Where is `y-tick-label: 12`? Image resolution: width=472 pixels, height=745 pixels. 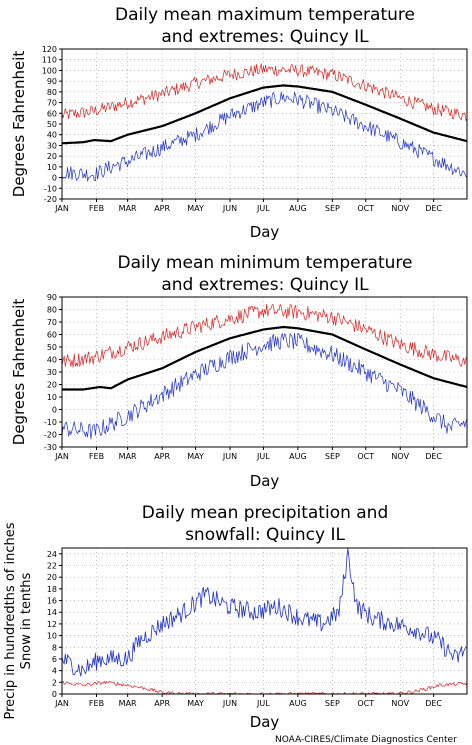 y-tick-label: 12 is located at coordinates (52, 624).